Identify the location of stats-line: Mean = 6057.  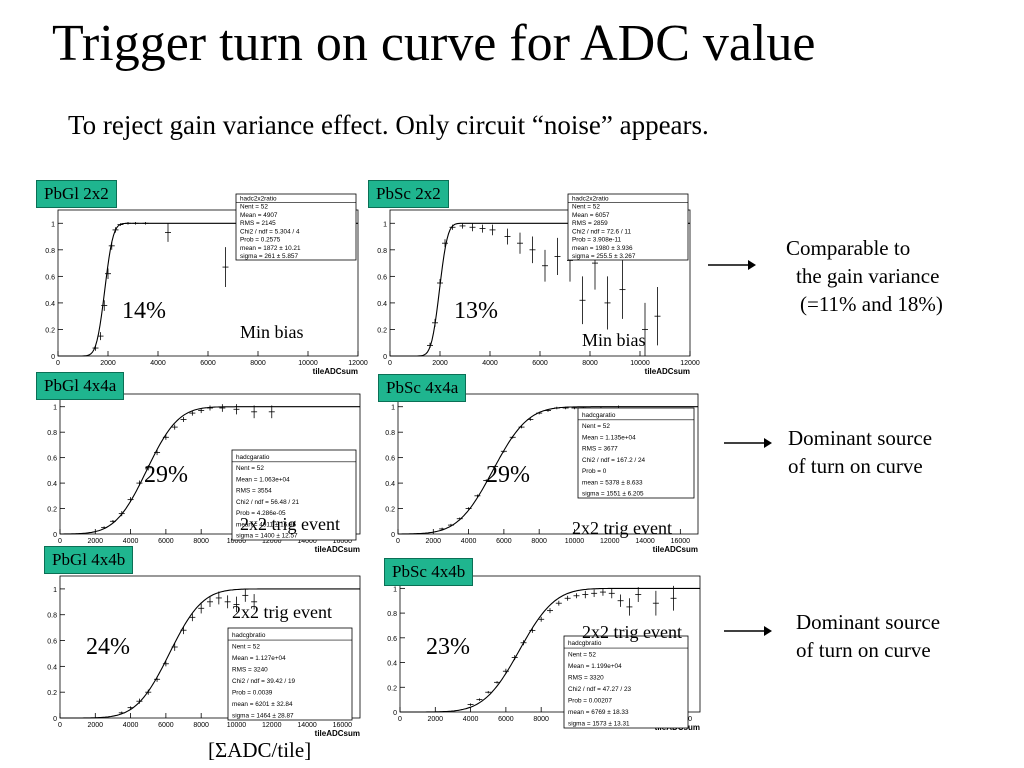
(591, 215).